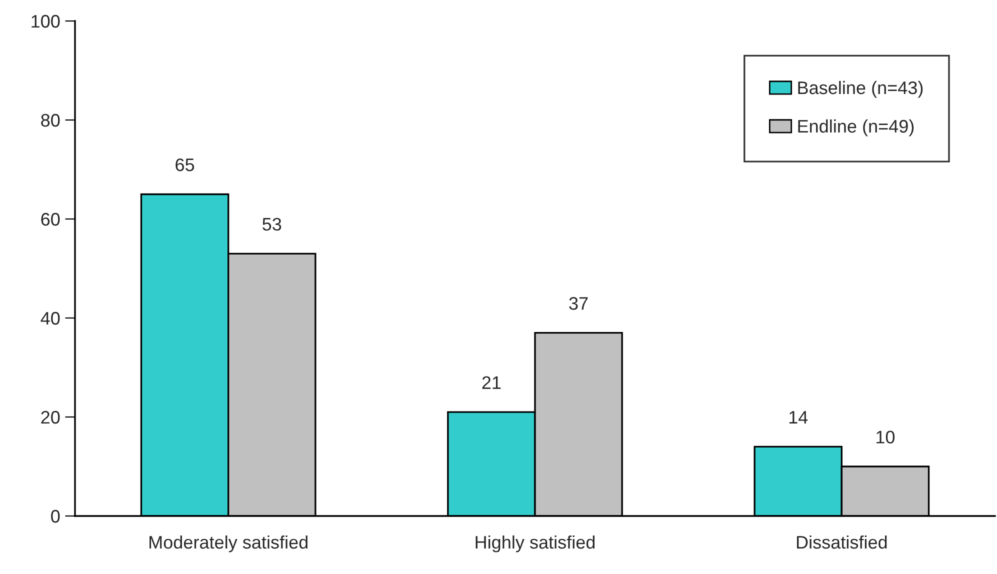 Image resolution: width=997 pixels, height=574 pixels. What do you see at coordinates (272, 224) in the screenshot?
I see `data-label: 53` at bounding box center [272, 224].